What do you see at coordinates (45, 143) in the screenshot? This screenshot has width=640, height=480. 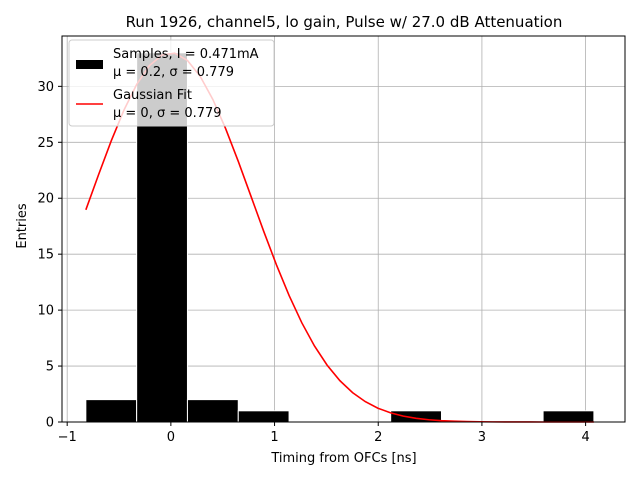 I see `y-tick-label: 25` at bounding box center [45, 143].